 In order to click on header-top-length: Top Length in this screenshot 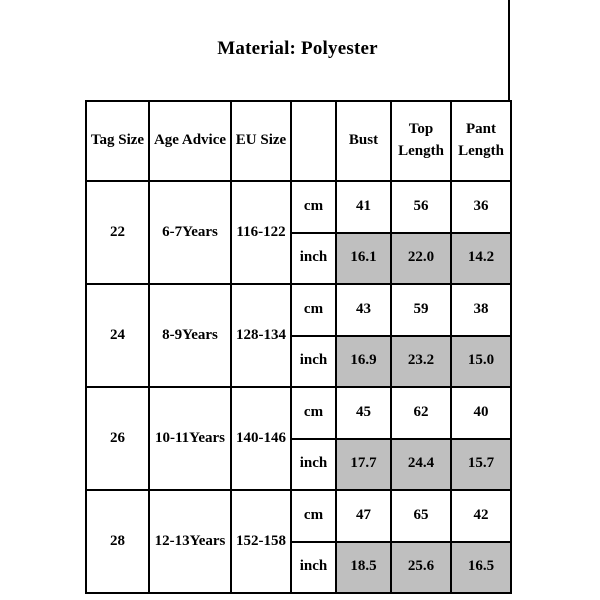, I will do `click(421, 141)`.